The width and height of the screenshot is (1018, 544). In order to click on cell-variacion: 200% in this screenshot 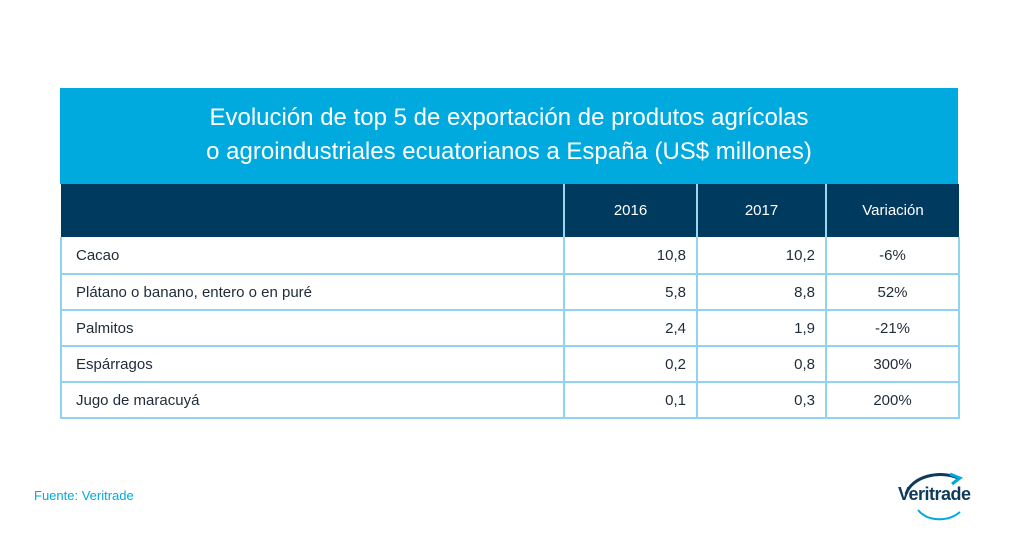, I will do `click(892, 400)`.